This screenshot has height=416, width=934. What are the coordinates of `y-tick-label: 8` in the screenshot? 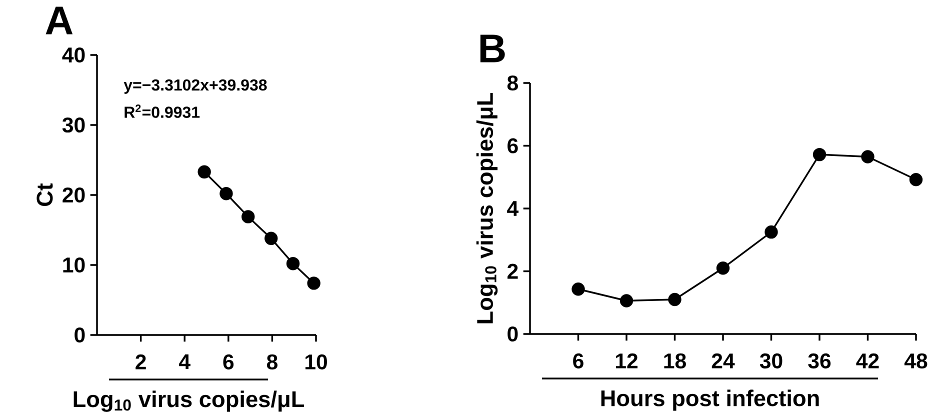 It's located at (512, 82).